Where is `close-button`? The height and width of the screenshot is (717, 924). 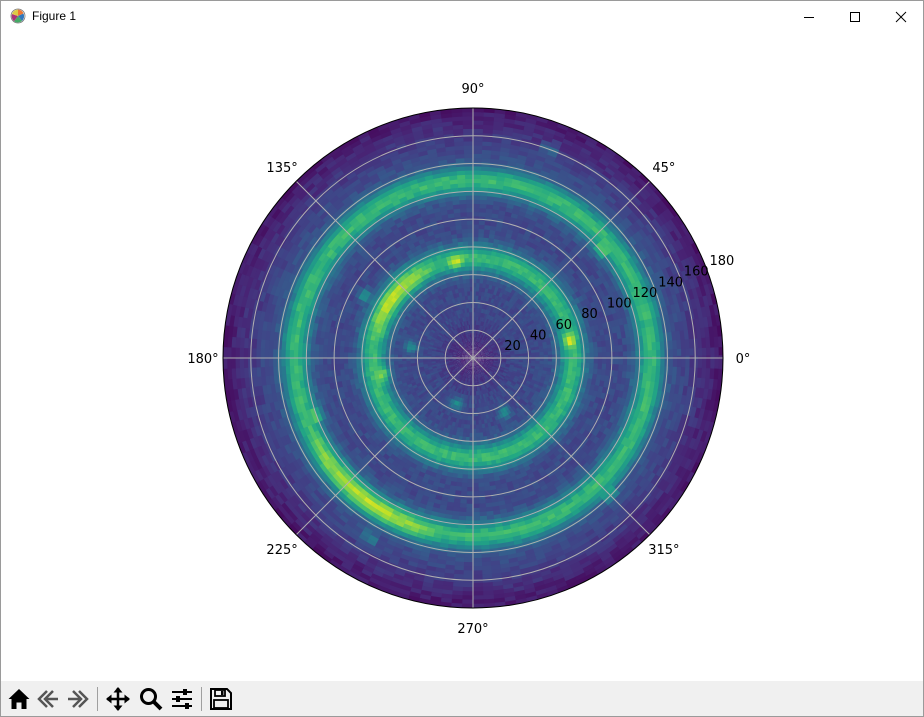 close-button is located at coordinates (900, 16).